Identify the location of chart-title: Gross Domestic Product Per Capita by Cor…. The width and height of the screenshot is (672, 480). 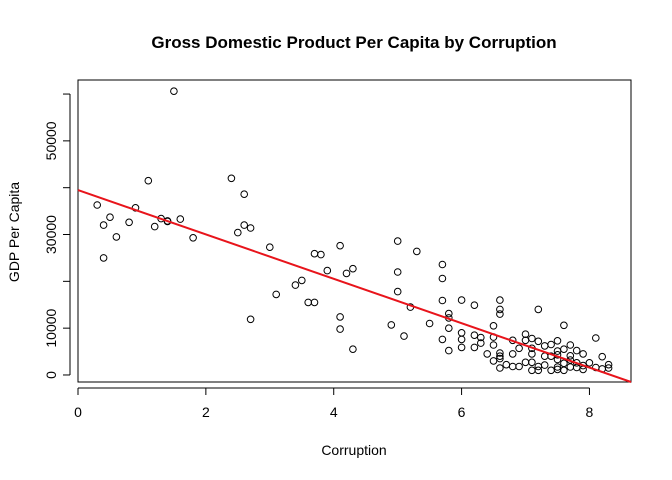
(353, 42).